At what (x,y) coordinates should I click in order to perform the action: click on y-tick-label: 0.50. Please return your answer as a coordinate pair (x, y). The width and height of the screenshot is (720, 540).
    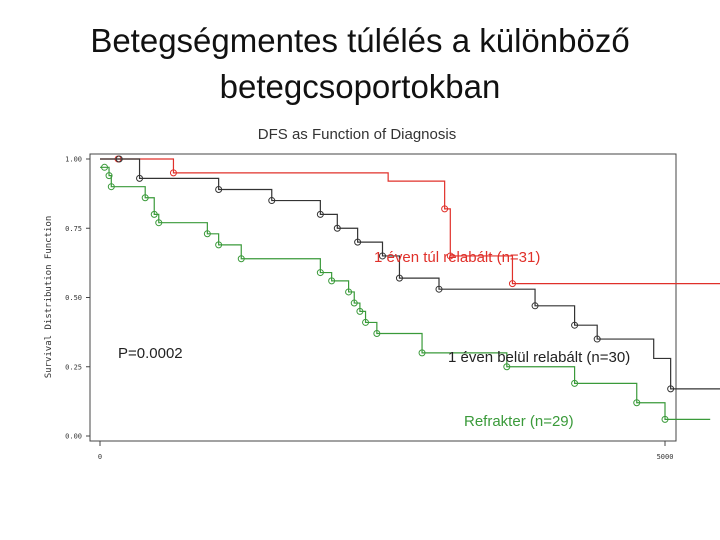
    Looking at the image, I should click on (73, 298).